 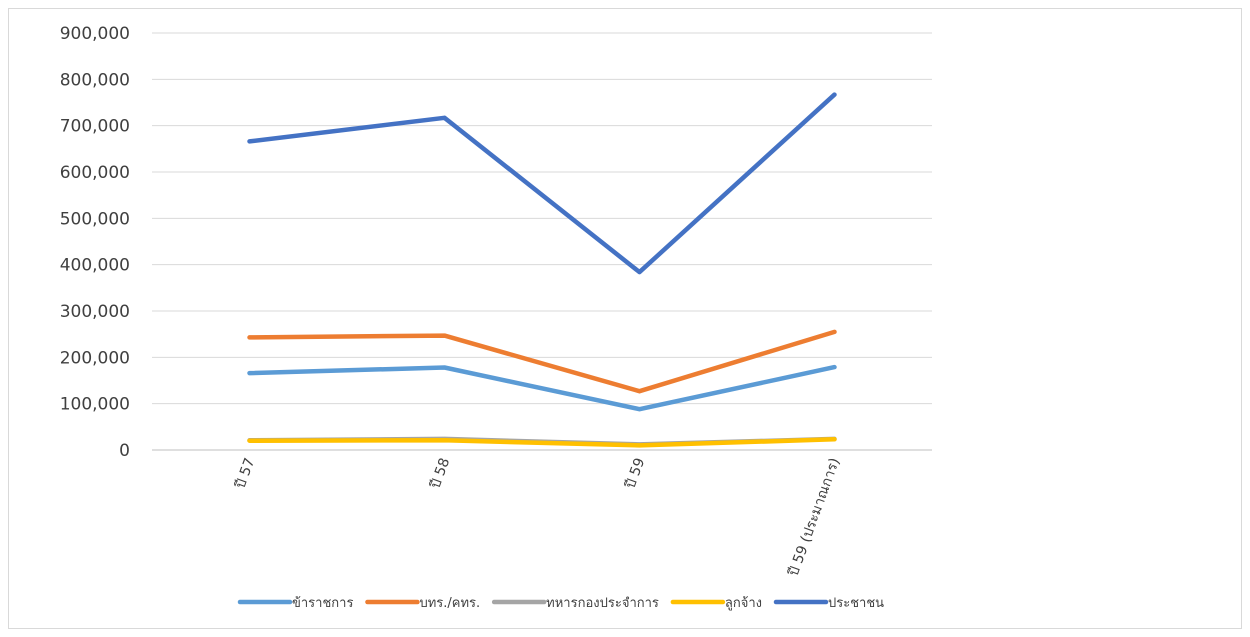 I want to click on legend-label: ลูกจ้าง, so click(x=743, y=603).